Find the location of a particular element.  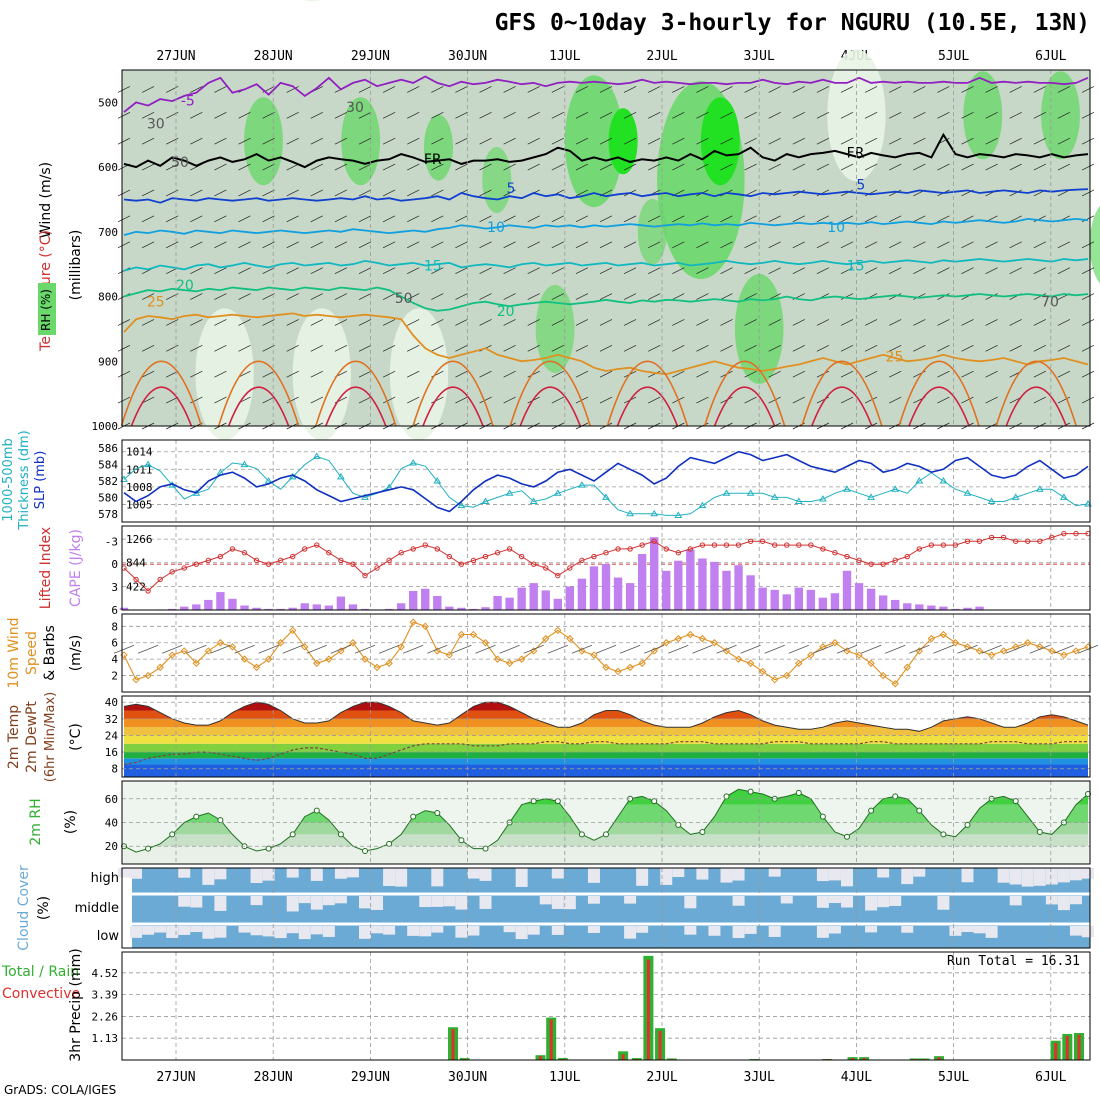

axis-label: CAPE (J/kg) is located at coordinates (76, 568).